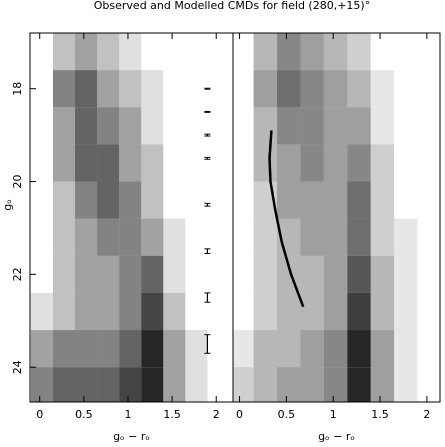 The width and height of the screenshot is (445, 447). Describe the element at coordinates (17, 274) in the screenshot. I see `y-tick-label: 22` at that location.